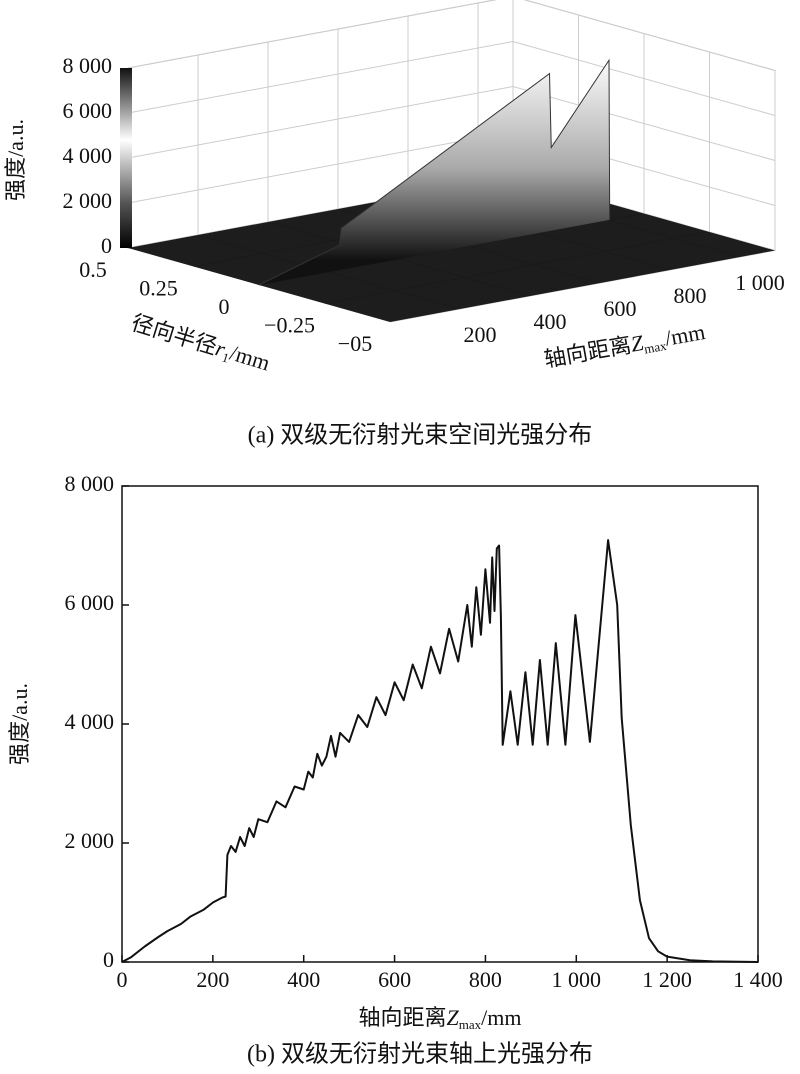 The image size is (800, 1074). Describe the element at coordinates (420, 435) in the screenshot. I see `caption: (a) 双级无衍射光束空间光强分布` at that location.